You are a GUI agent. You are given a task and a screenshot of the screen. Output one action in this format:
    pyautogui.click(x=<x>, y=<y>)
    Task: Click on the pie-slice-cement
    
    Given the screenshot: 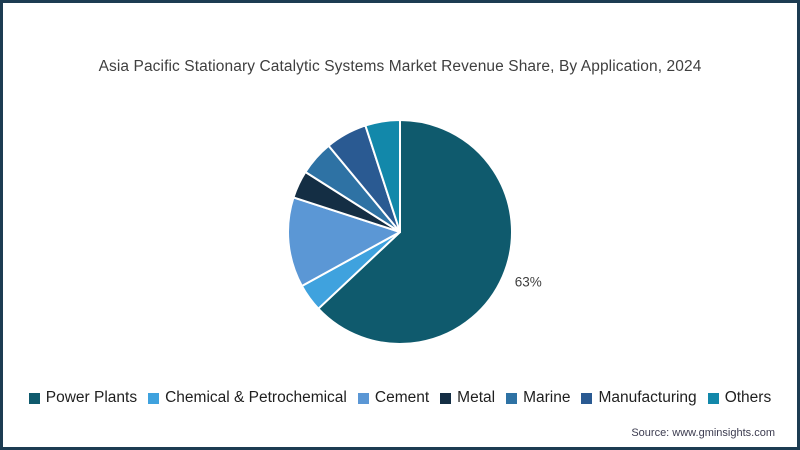 What is the action you would take?
    pyautogui.click(x=344, y=241)
    